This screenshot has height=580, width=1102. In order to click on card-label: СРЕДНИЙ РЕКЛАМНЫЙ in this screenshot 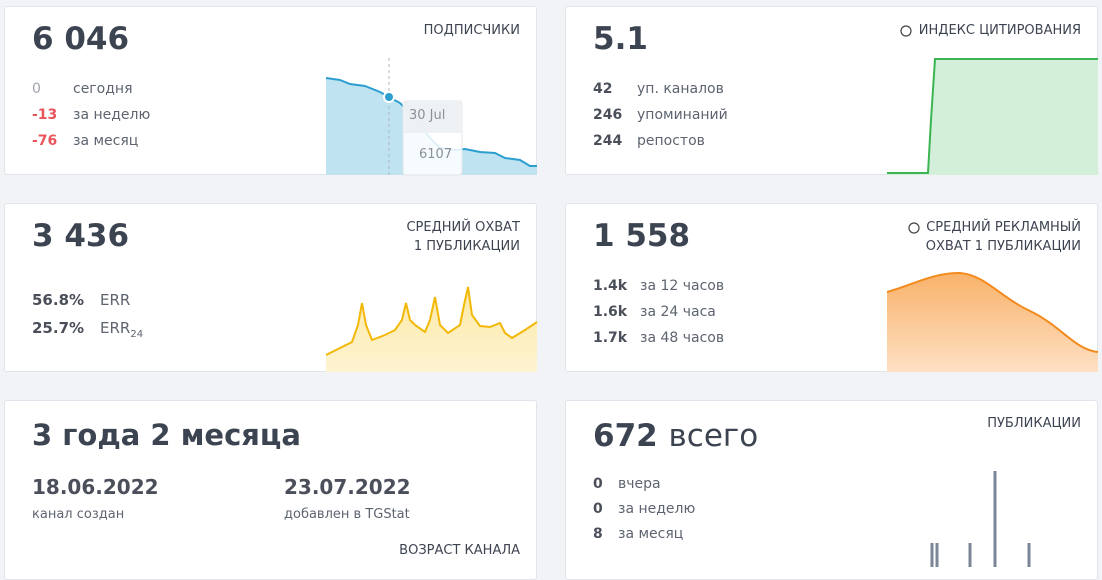, I will do `click(1003, 227)`.